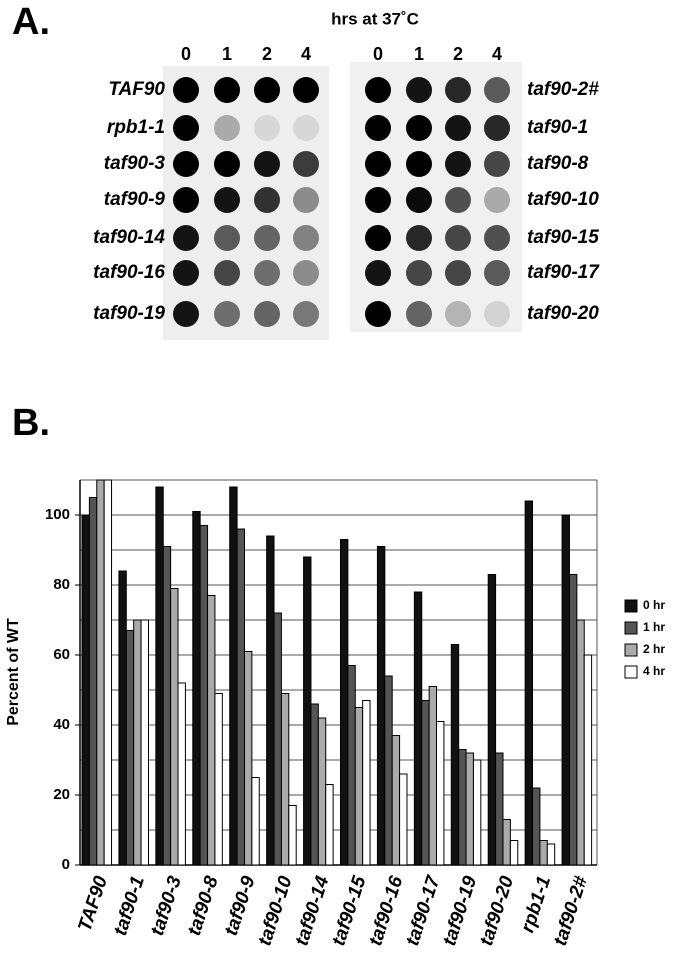 This screenshot has width=674, height=955. What do you see at coordinates (166, 905) in the screenshot?
I see `x-tick-label: taf90-3` at bounding box center [166, 905].